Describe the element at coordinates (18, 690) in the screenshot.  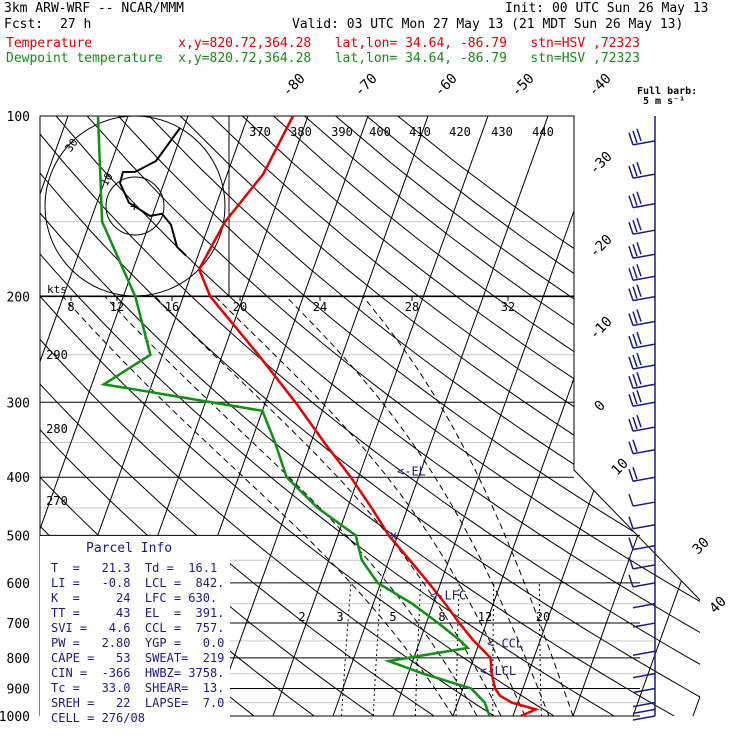
I see `pressure-tick-label: 900` at that location.